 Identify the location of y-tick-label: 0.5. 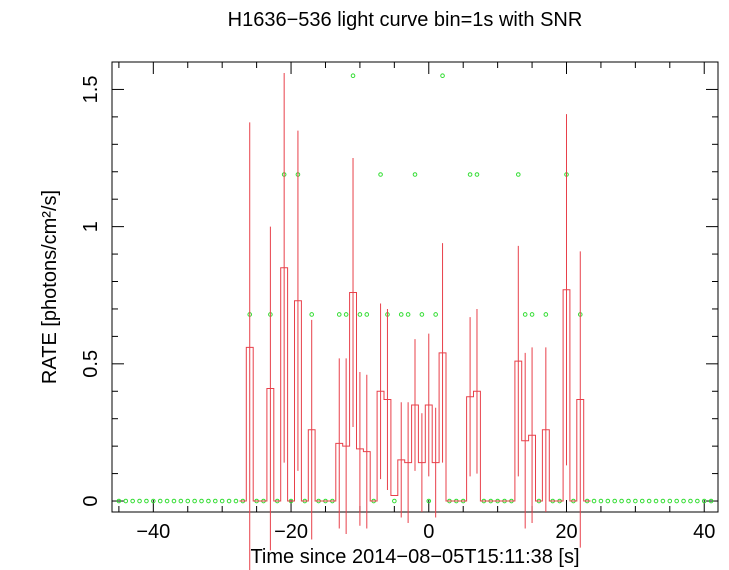
(91, 364).